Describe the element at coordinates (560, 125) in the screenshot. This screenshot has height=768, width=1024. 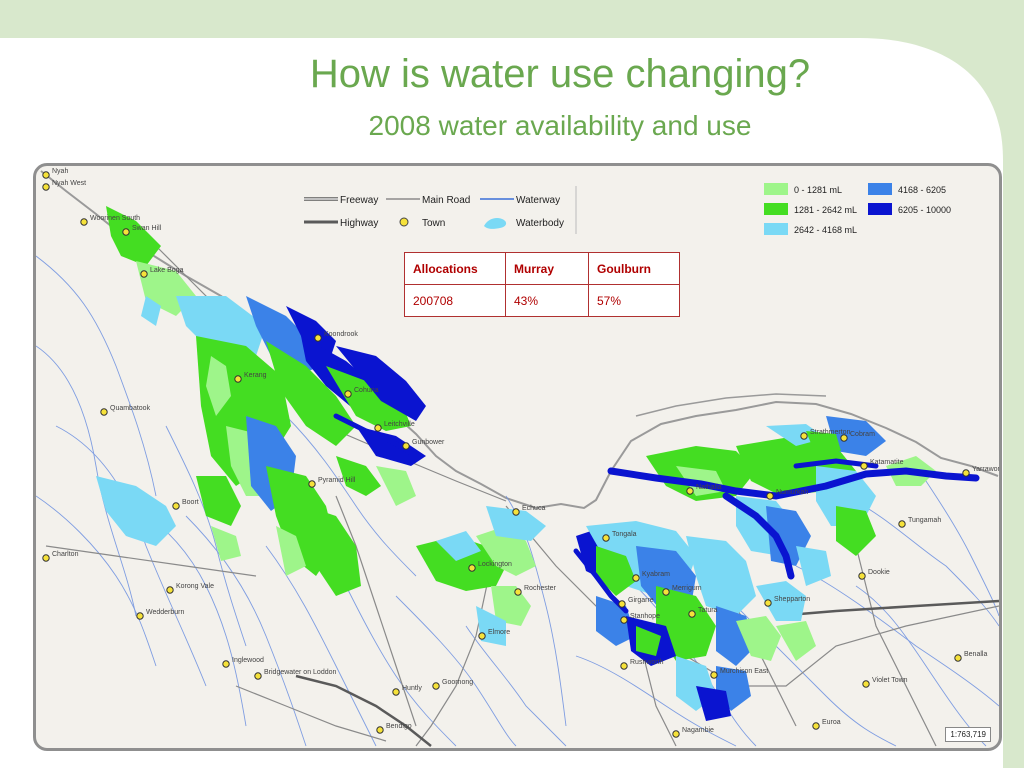
I see `slide-subtitle: 2008 water availability and use` at that location.